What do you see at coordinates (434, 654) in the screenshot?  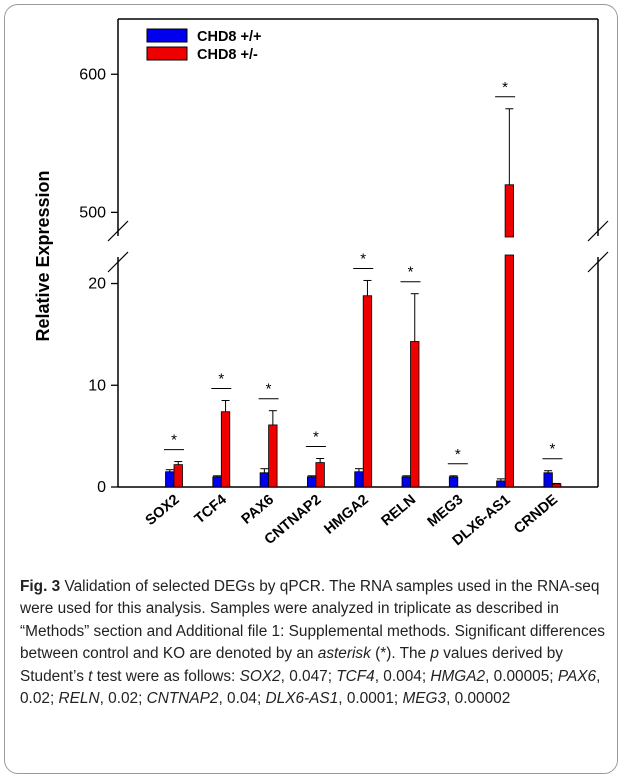 I see `caption-italic: p` at bounding box center [434, 654].